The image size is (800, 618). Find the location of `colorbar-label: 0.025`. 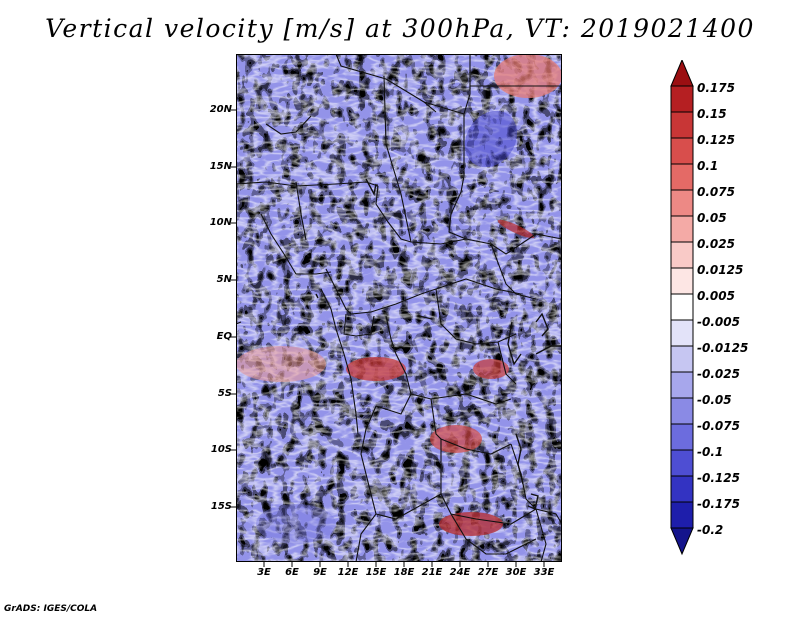

colorbar-label: 0.025 is located at coordinates (716, 244).